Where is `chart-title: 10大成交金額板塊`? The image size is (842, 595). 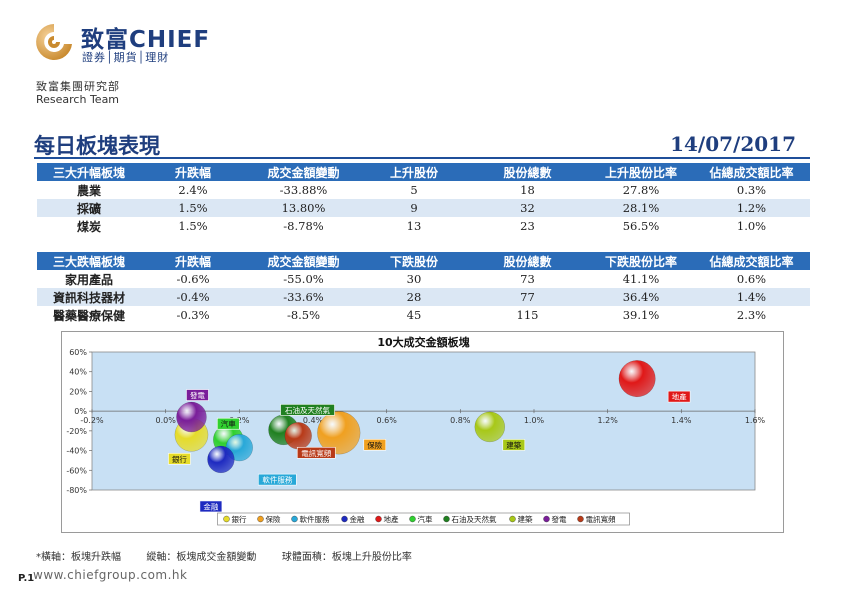 chart-title: 10大成交金額板塊 is located at coordinates (423, 342).